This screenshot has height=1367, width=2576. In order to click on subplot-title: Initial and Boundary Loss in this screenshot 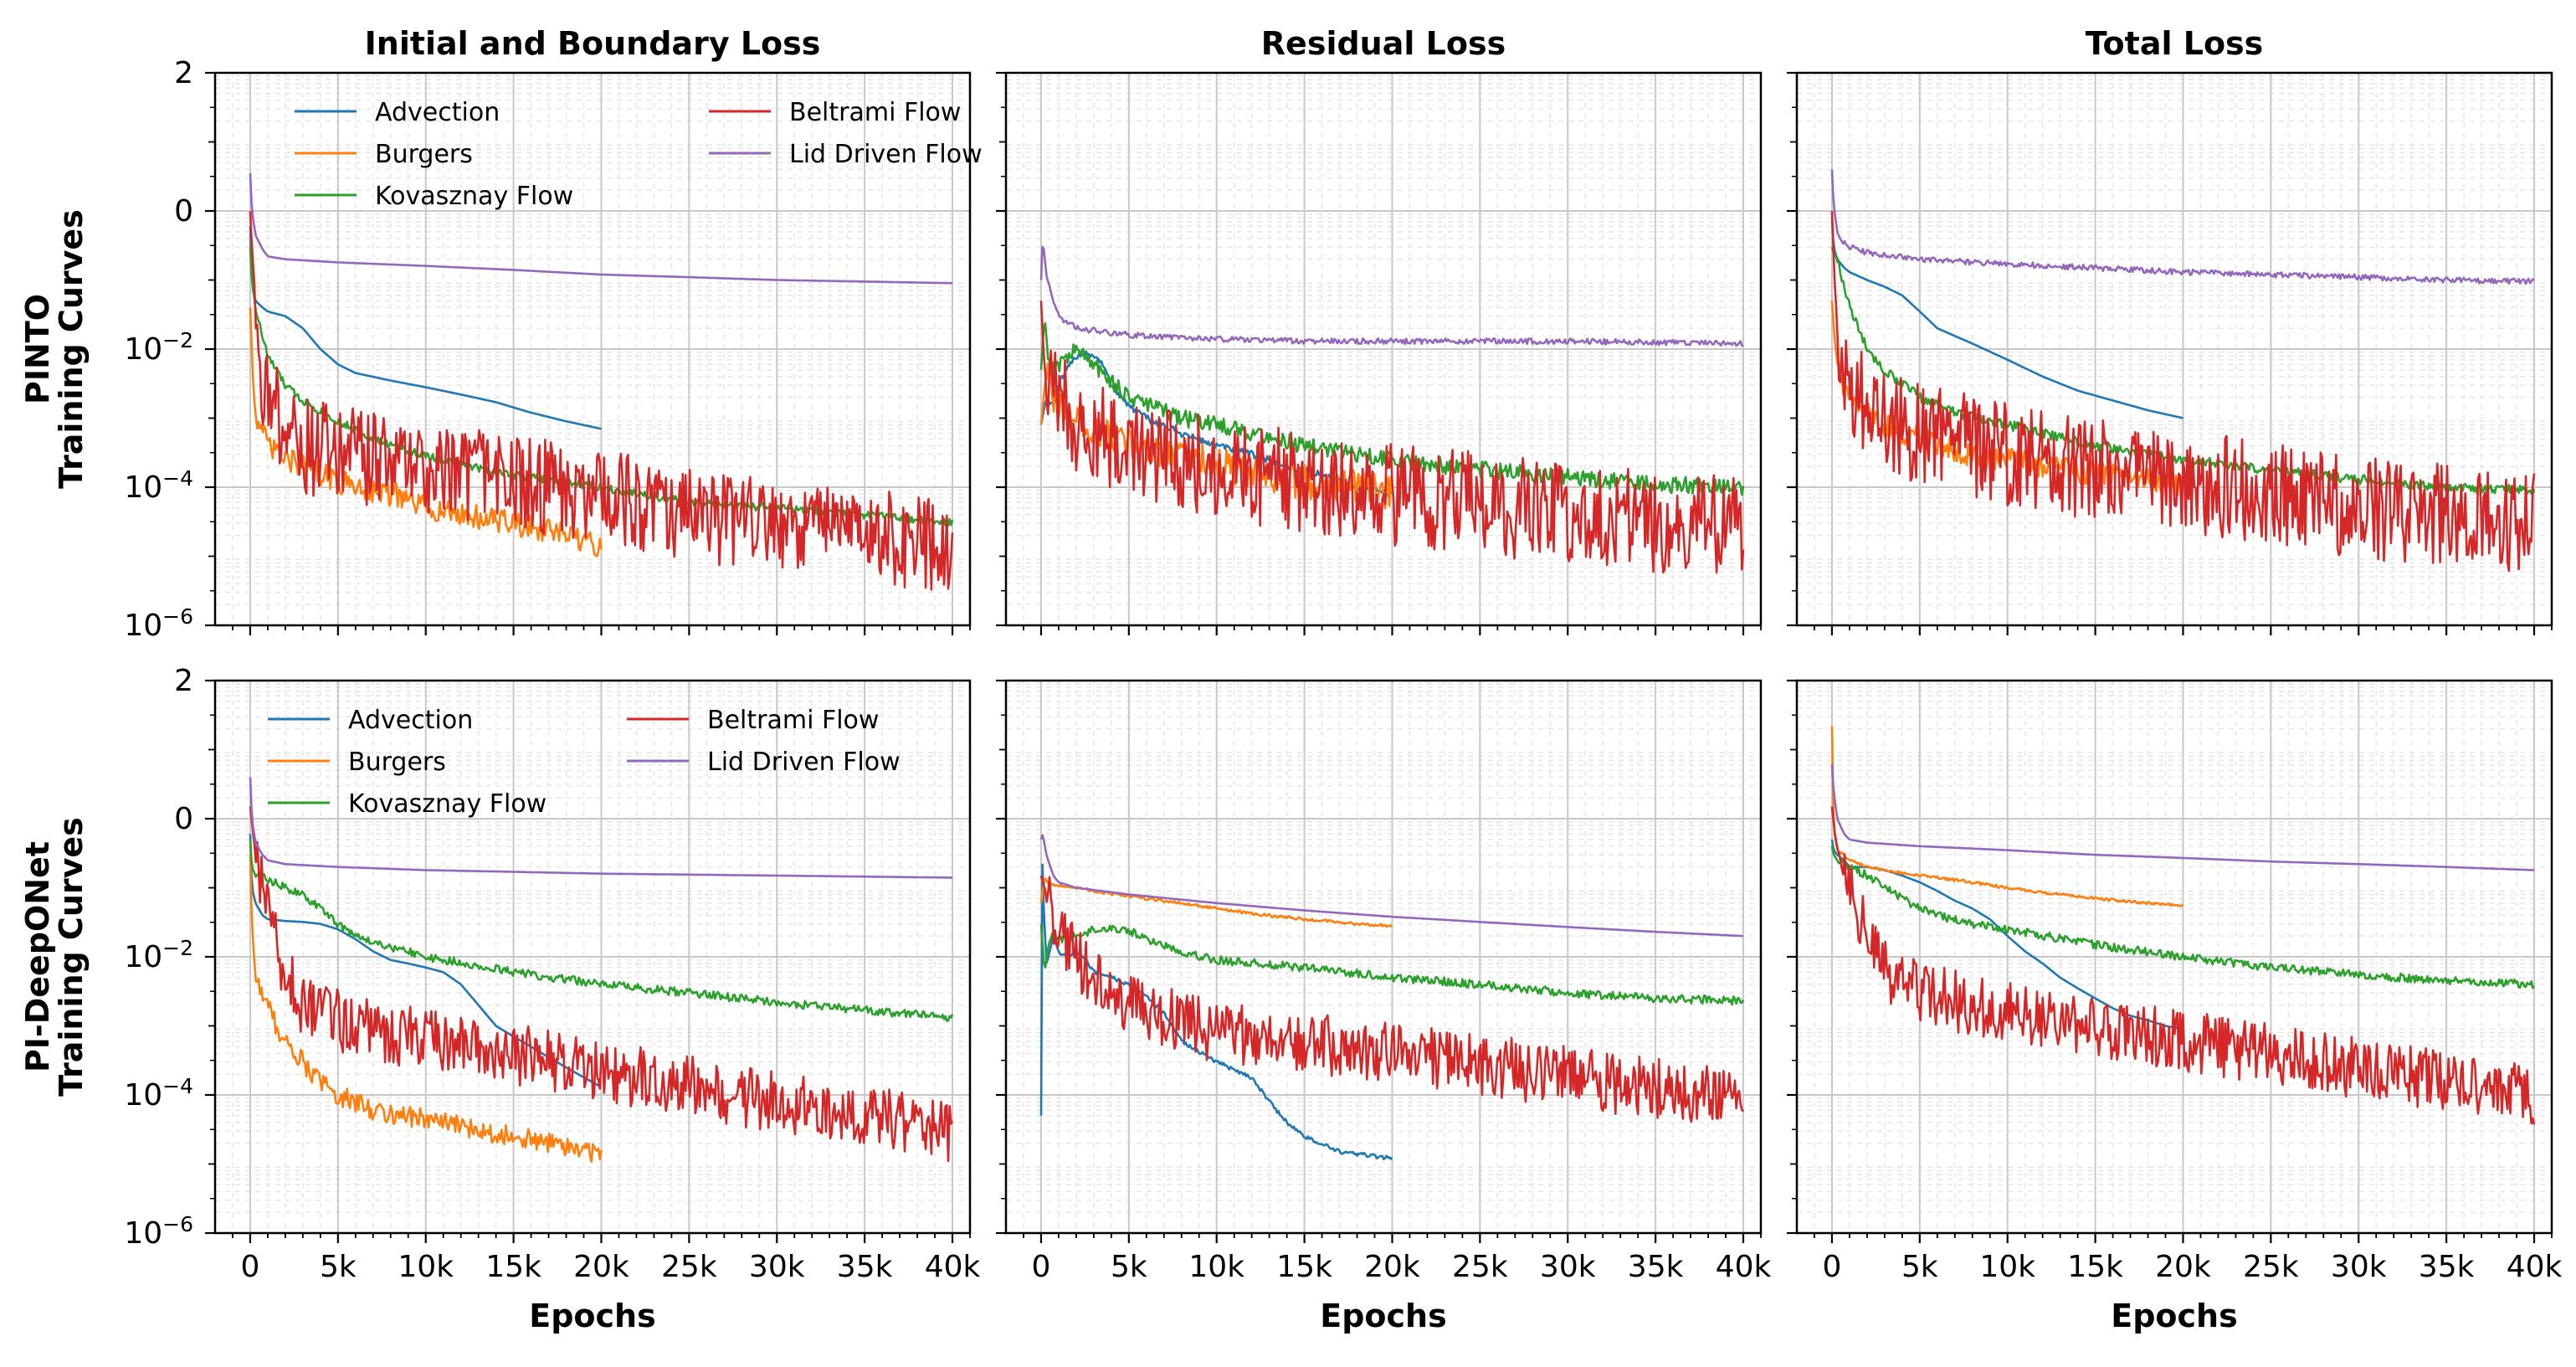, I will do `click(593, 43)`.